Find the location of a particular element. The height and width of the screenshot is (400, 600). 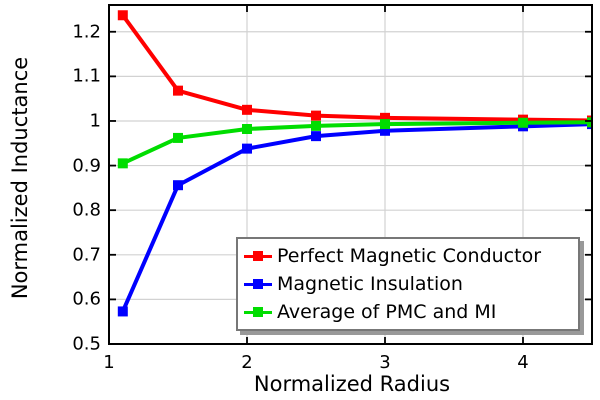

y-tick-label: 1 is located at coordinates (95, 121).